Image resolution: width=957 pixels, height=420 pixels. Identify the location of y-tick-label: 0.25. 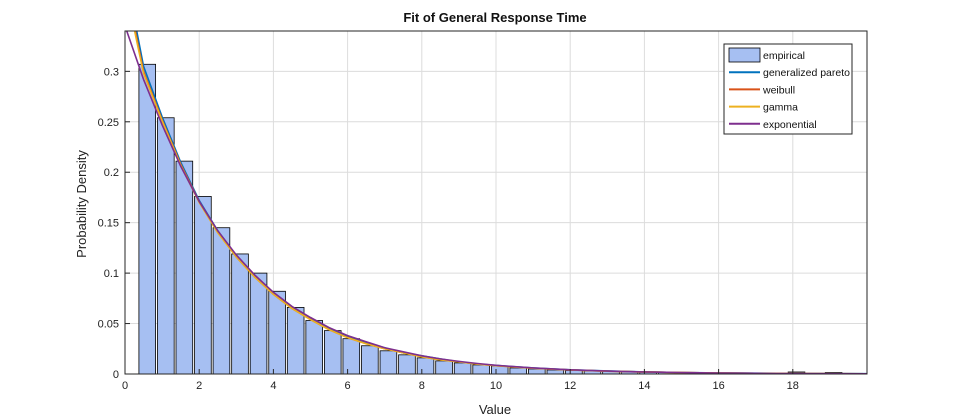
(108, 123).